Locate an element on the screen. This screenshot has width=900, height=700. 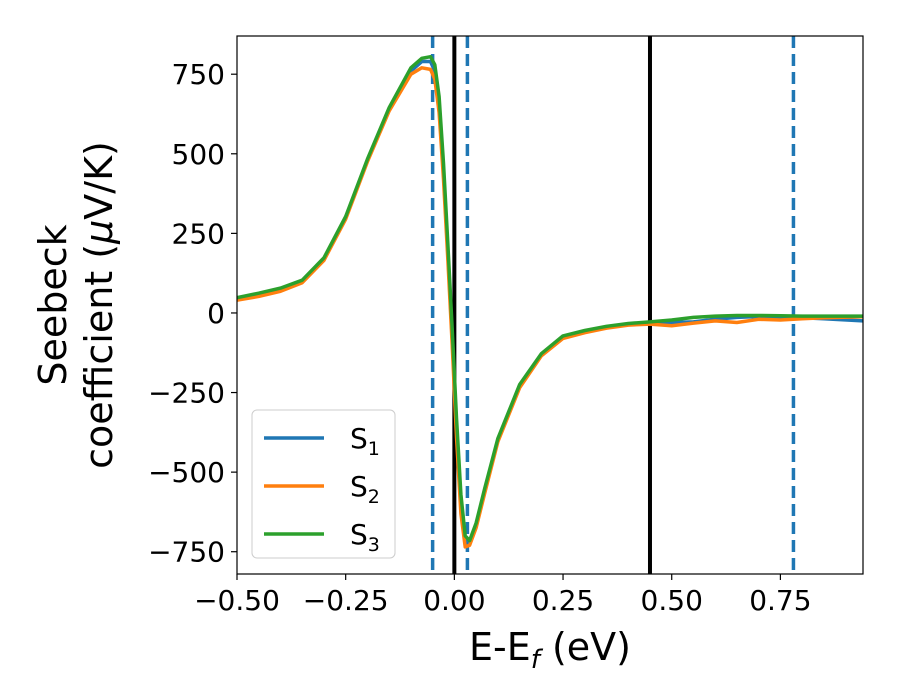
y-axis-title-line1: Seebeck is located at coordinates (53, 304).